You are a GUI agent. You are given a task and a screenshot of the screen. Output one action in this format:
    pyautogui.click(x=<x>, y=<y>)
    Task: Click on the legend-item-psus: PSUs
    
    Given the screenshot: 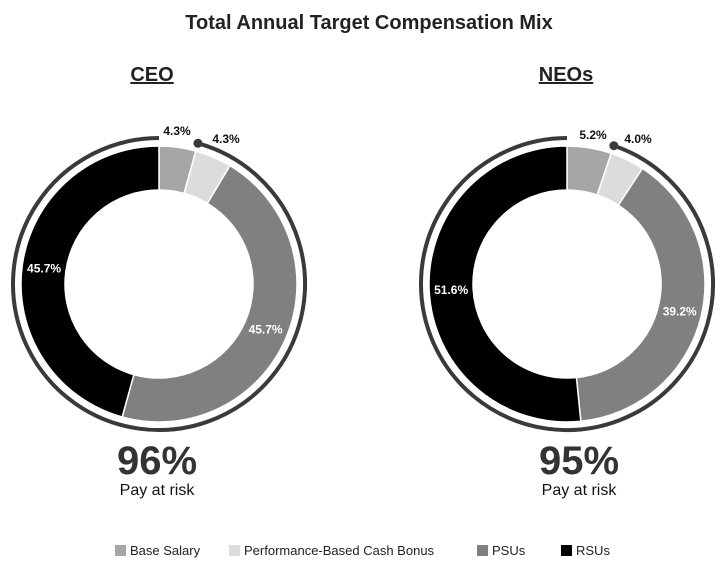 What is the action you would take?
    pyautogui.click(x=501, y=550)
    